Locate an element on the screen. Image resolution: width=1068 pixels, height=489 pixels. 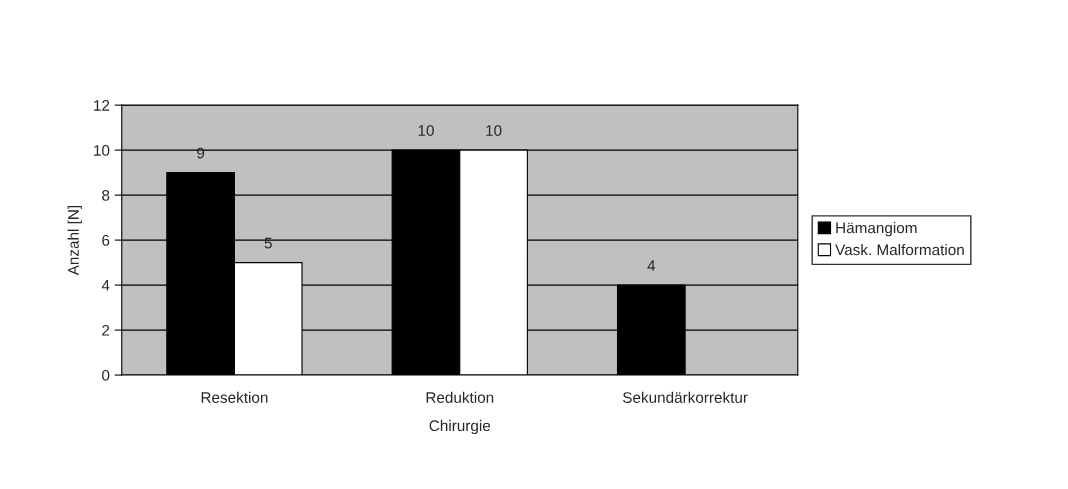
legend-label: Vask. Malformation is located at coordinates (899, 250).